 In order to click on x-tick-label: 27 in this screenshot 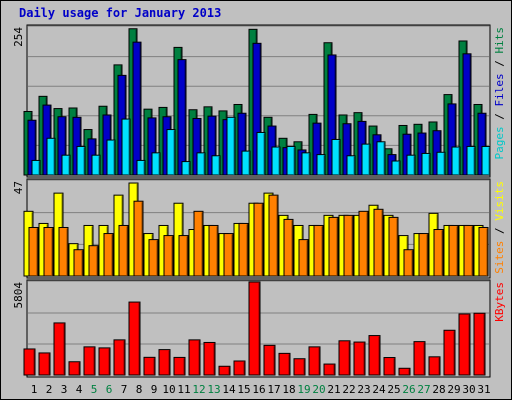, I will do `click(423, 389)`.